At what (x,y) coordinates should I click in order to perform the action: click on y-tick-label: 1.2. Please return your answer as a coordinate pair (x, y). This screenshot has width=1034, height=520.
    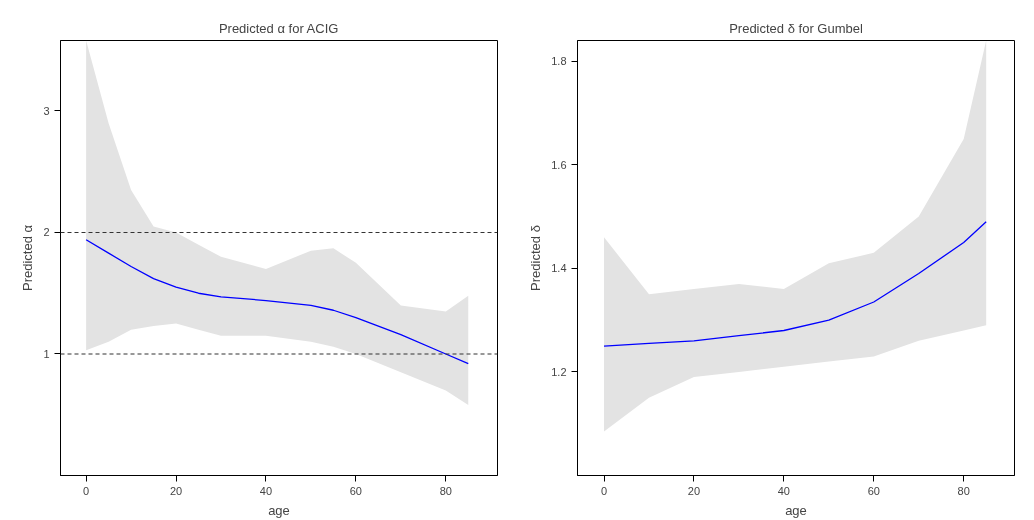
    Looking at the image, I should click on (559, 371).